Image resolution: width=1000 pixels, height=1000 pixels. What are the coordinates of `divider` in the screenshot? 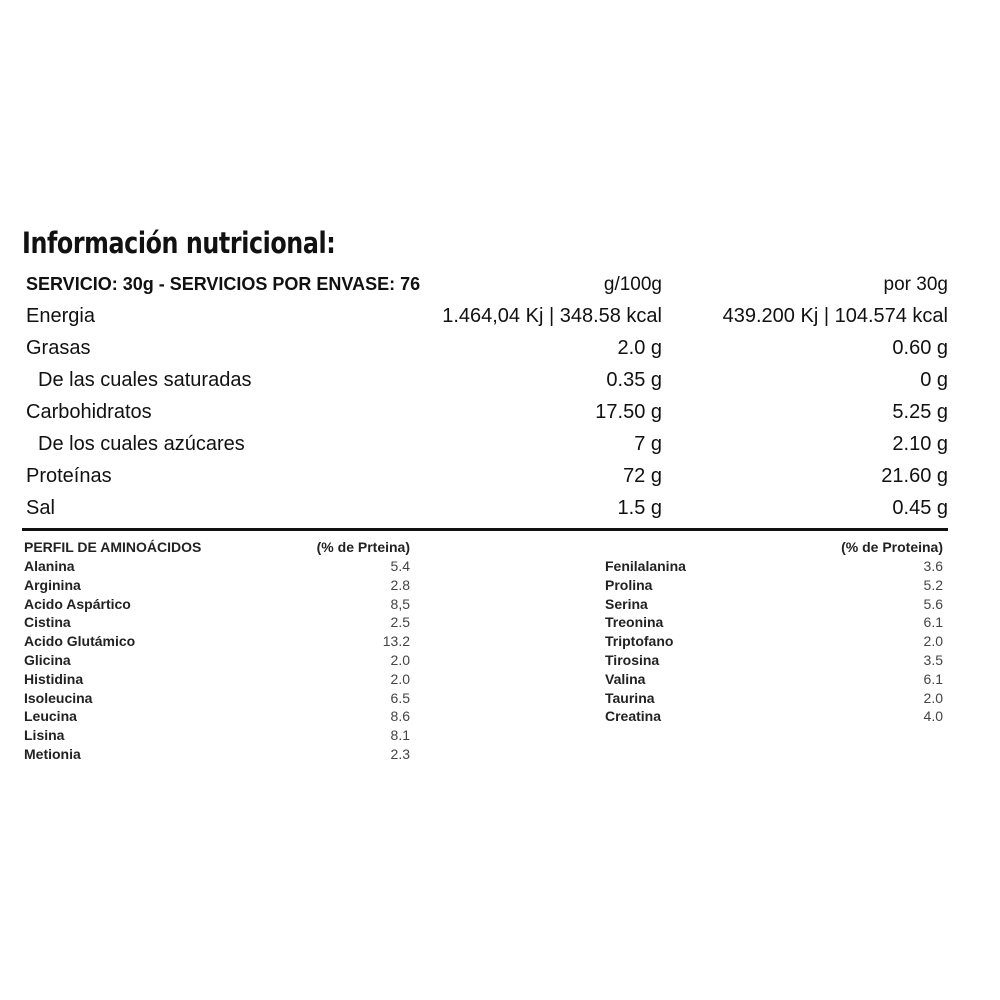 It's located at (485, 529).